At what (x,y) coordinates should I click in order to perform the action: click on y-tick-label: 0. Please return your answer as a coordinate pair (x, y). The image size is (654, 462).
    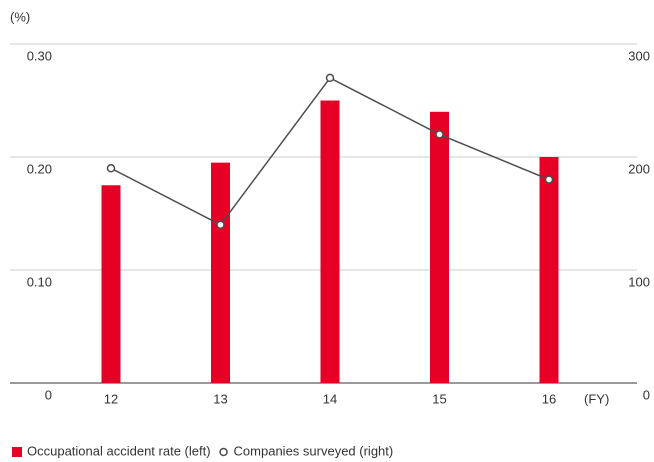
    Looking at the image, I should click on (48, 394).